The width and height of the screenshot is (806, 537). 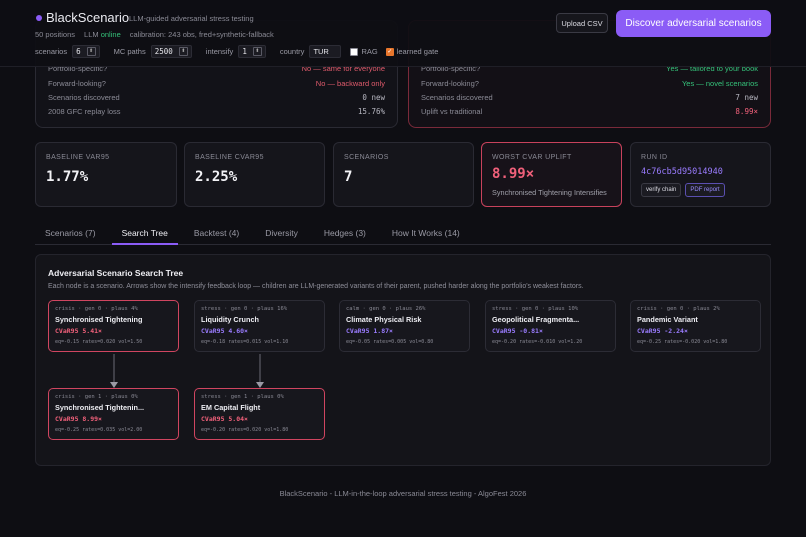 I want to click on tab-scenarios: Scenarios (7), so click(x=70, y=233).